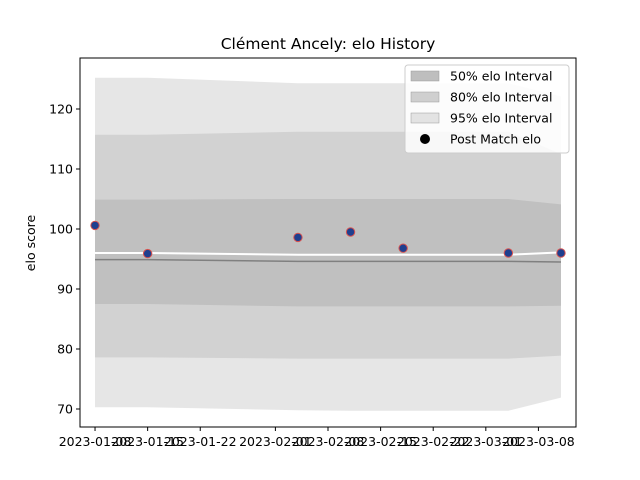  What do you see at coordinates (328, 44) in the screenshot?
I see `chart-title: Clément Ancely: elo History` at bounding box center [328, 44].